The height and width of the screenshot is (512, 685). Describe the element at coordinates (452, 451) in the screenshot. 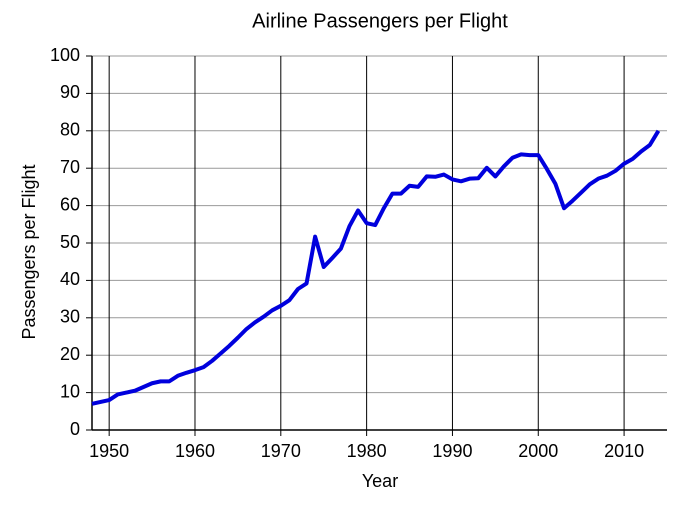

I see `x-tick-label: 1990` at that location.